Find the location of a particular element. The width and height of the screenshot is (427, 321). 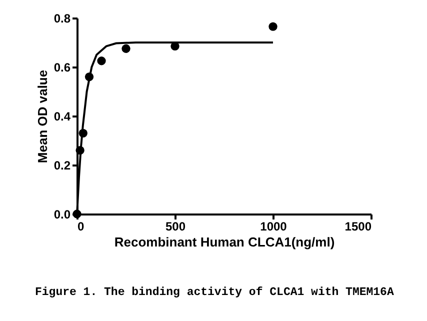

x-tick-label: 0 is located at coordinates (81, 227).